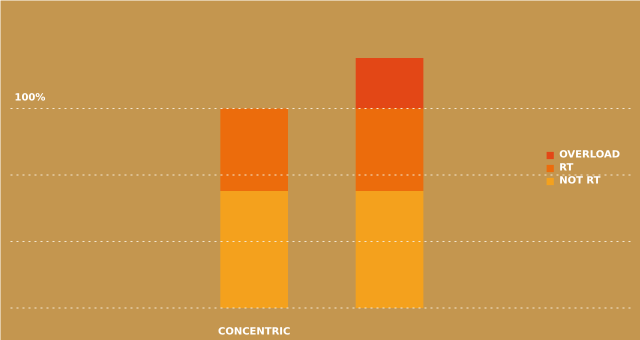 The width and height of the screenshot is (640, 340). I want to click on legend-label: OVERLOAD, so click(589, 154).